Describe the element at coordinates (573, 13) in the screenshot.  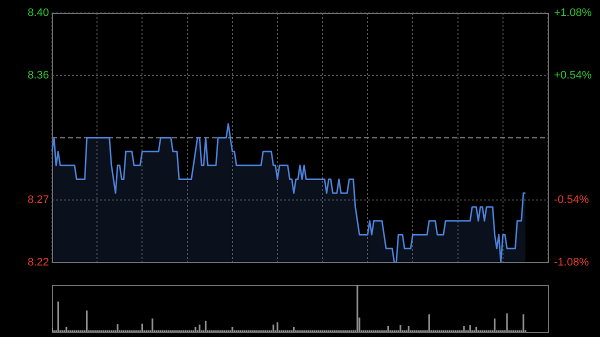
I see `y2-tick-label: +1.08%` at that location.